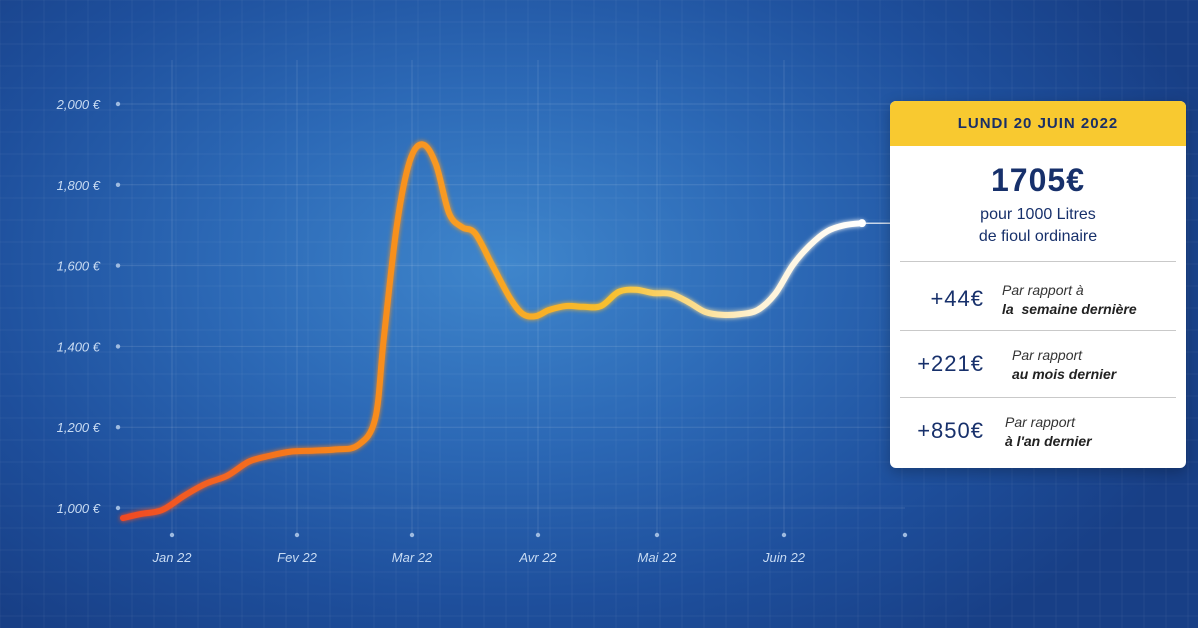  I want to click on change-row-year: +850€ Par rapport à l'an dernier, so click(1038, 431).